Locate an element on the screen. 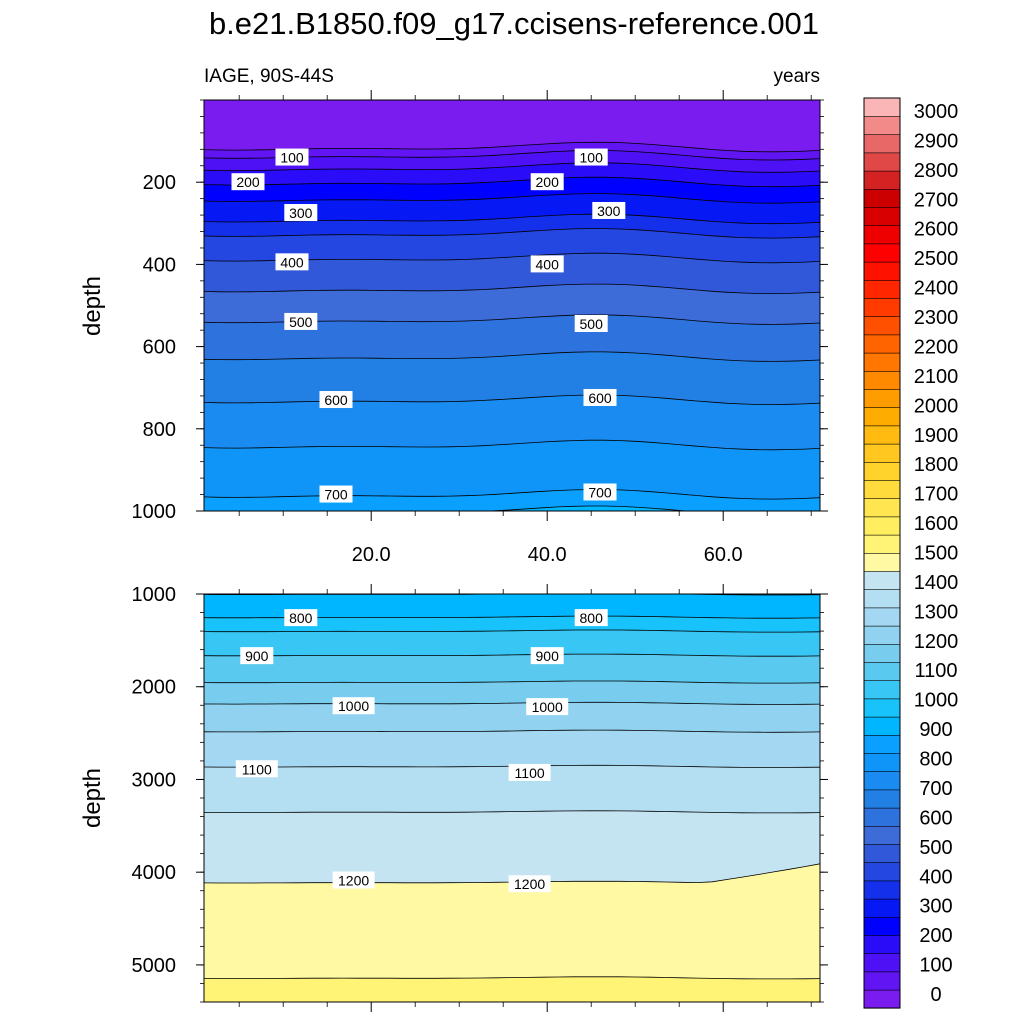 The height and width of the screenshot is (1024, 1024). colorbar-label: 1200 is located at coordinates (936, 642).